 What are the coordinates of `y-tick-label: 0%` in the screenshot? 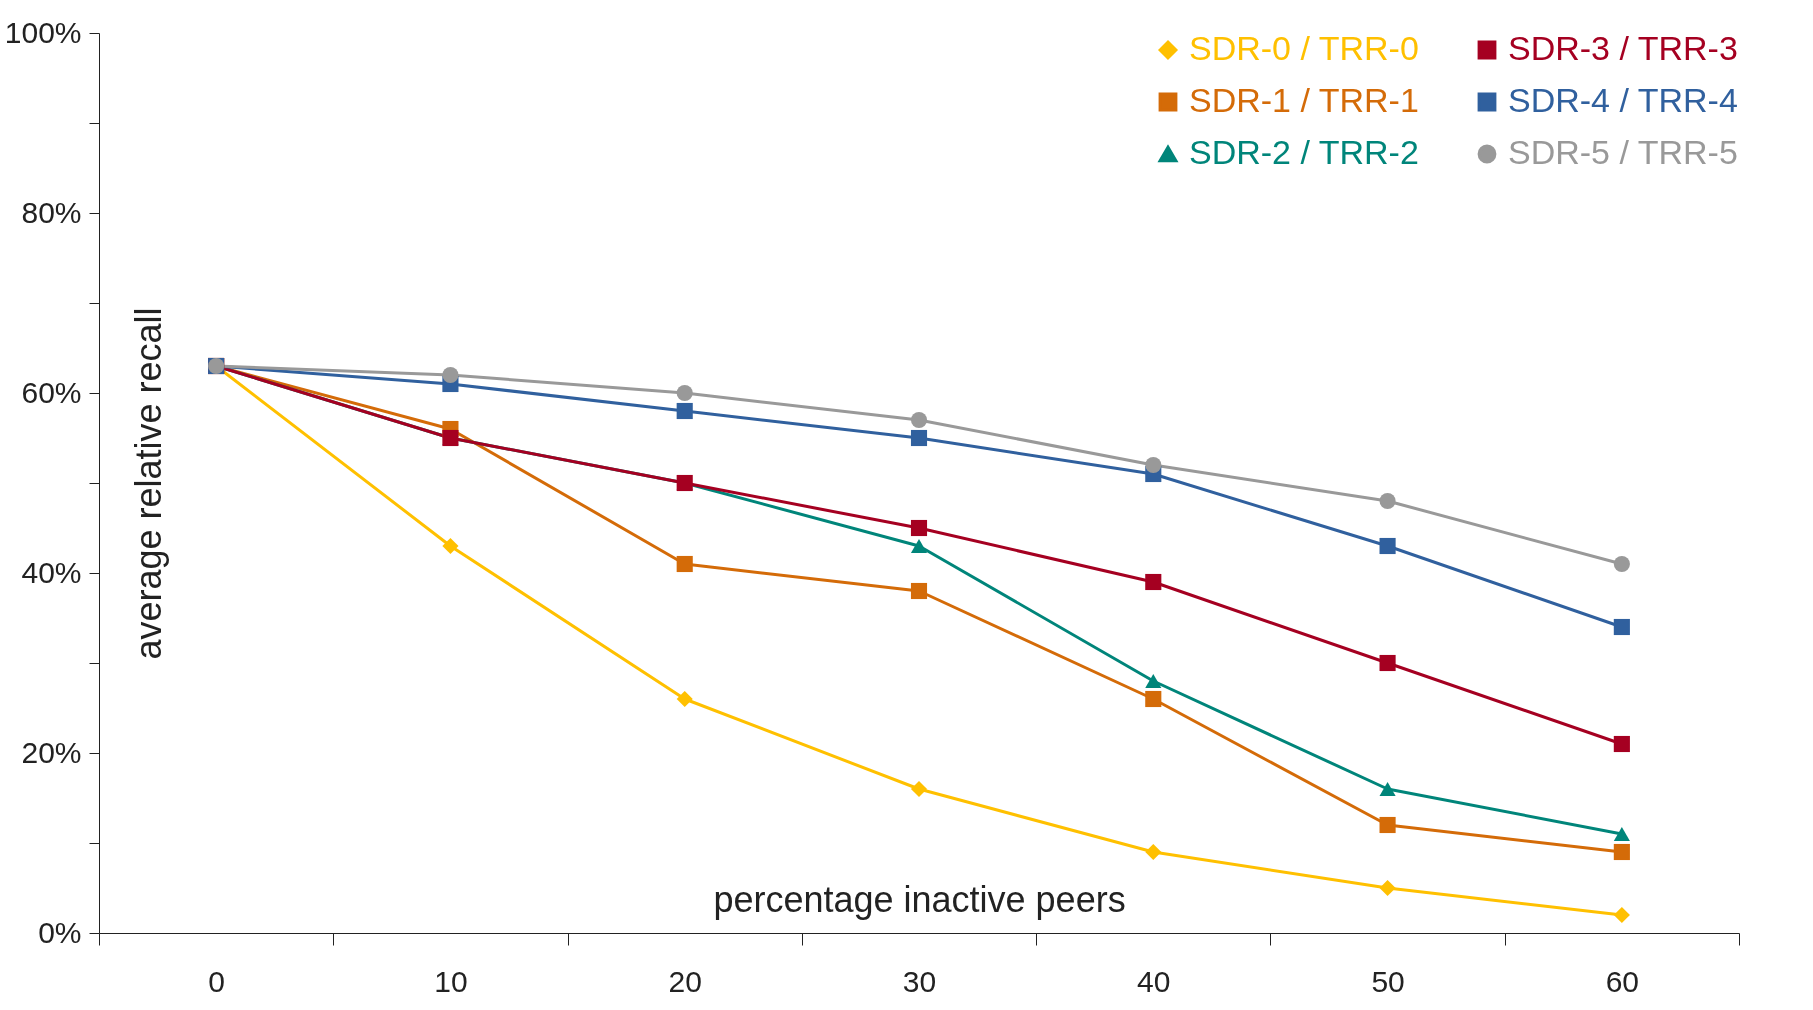 It's located at (60, 932).